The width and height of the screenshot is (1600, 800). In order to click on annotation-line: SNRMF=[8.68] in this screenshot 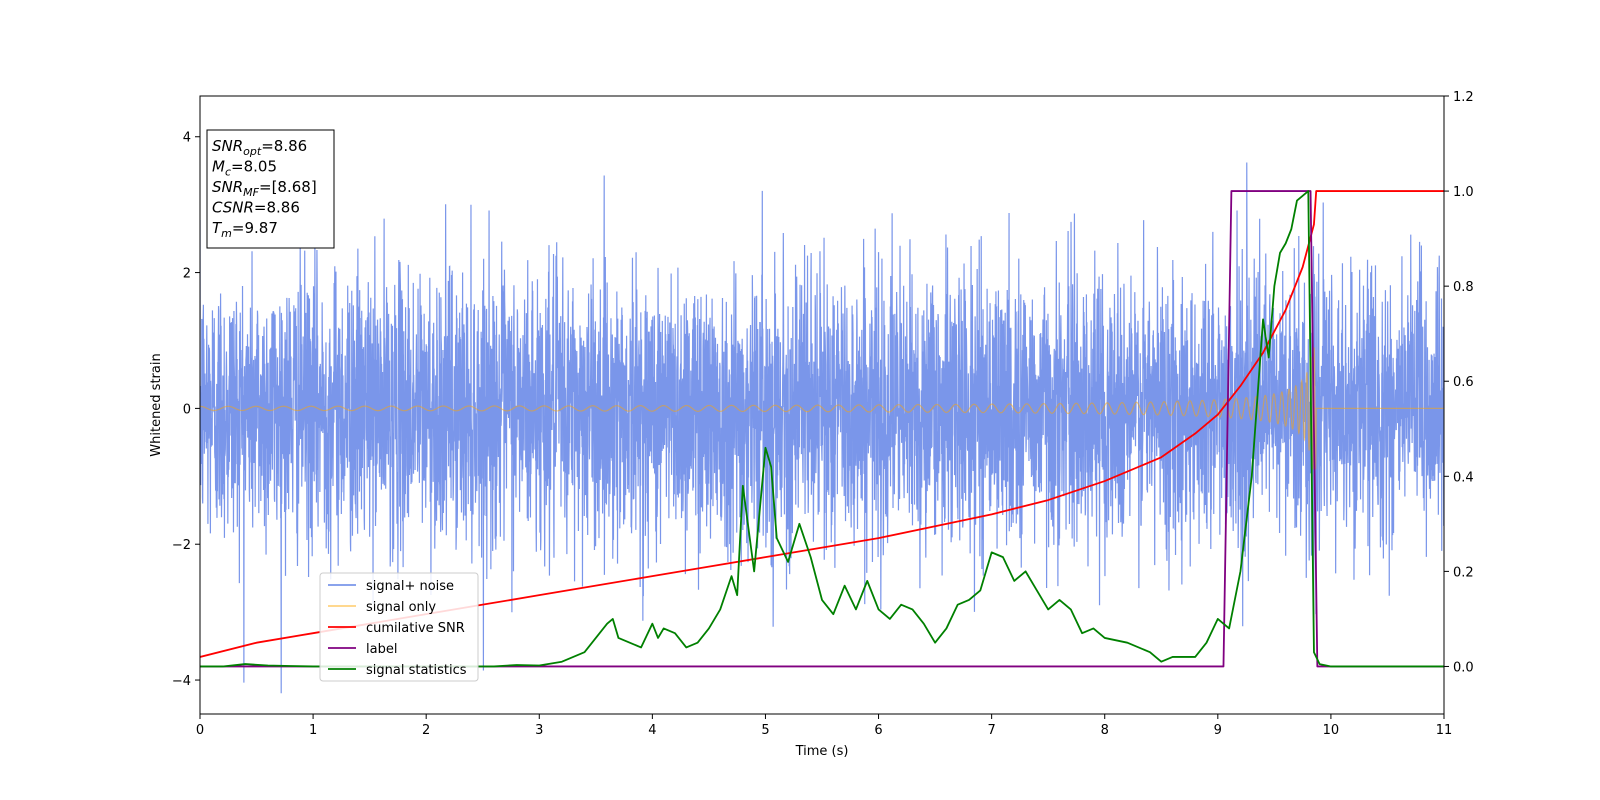, I will do `click(264, 188)`.